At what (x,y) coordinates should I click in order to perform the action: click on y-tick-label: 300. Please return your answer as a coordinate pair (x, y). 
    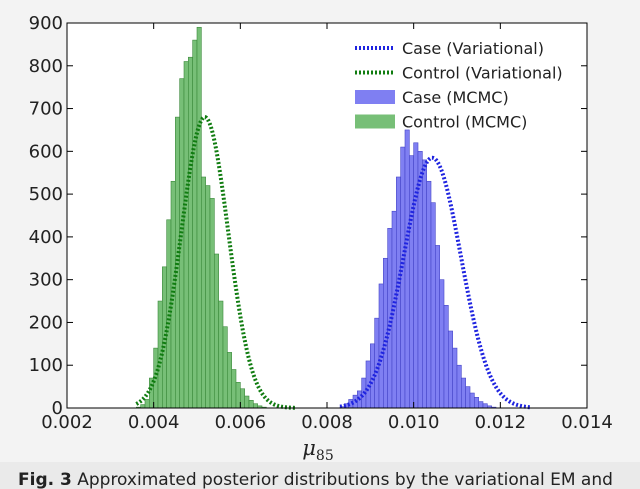
    Looking at the image, I should click on (46, 280).